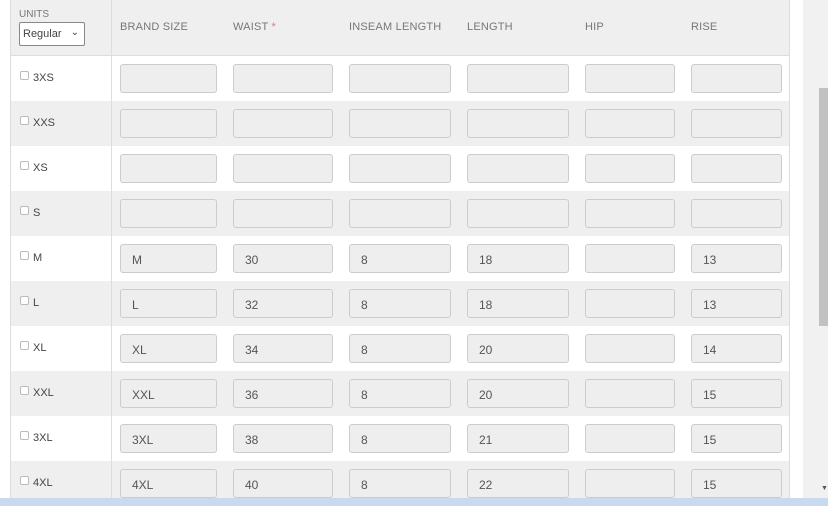 The image size is (828, 506). Describe the element at coordinates (283, 258) in the screenshot. I see `waist-input: 30` at that location.